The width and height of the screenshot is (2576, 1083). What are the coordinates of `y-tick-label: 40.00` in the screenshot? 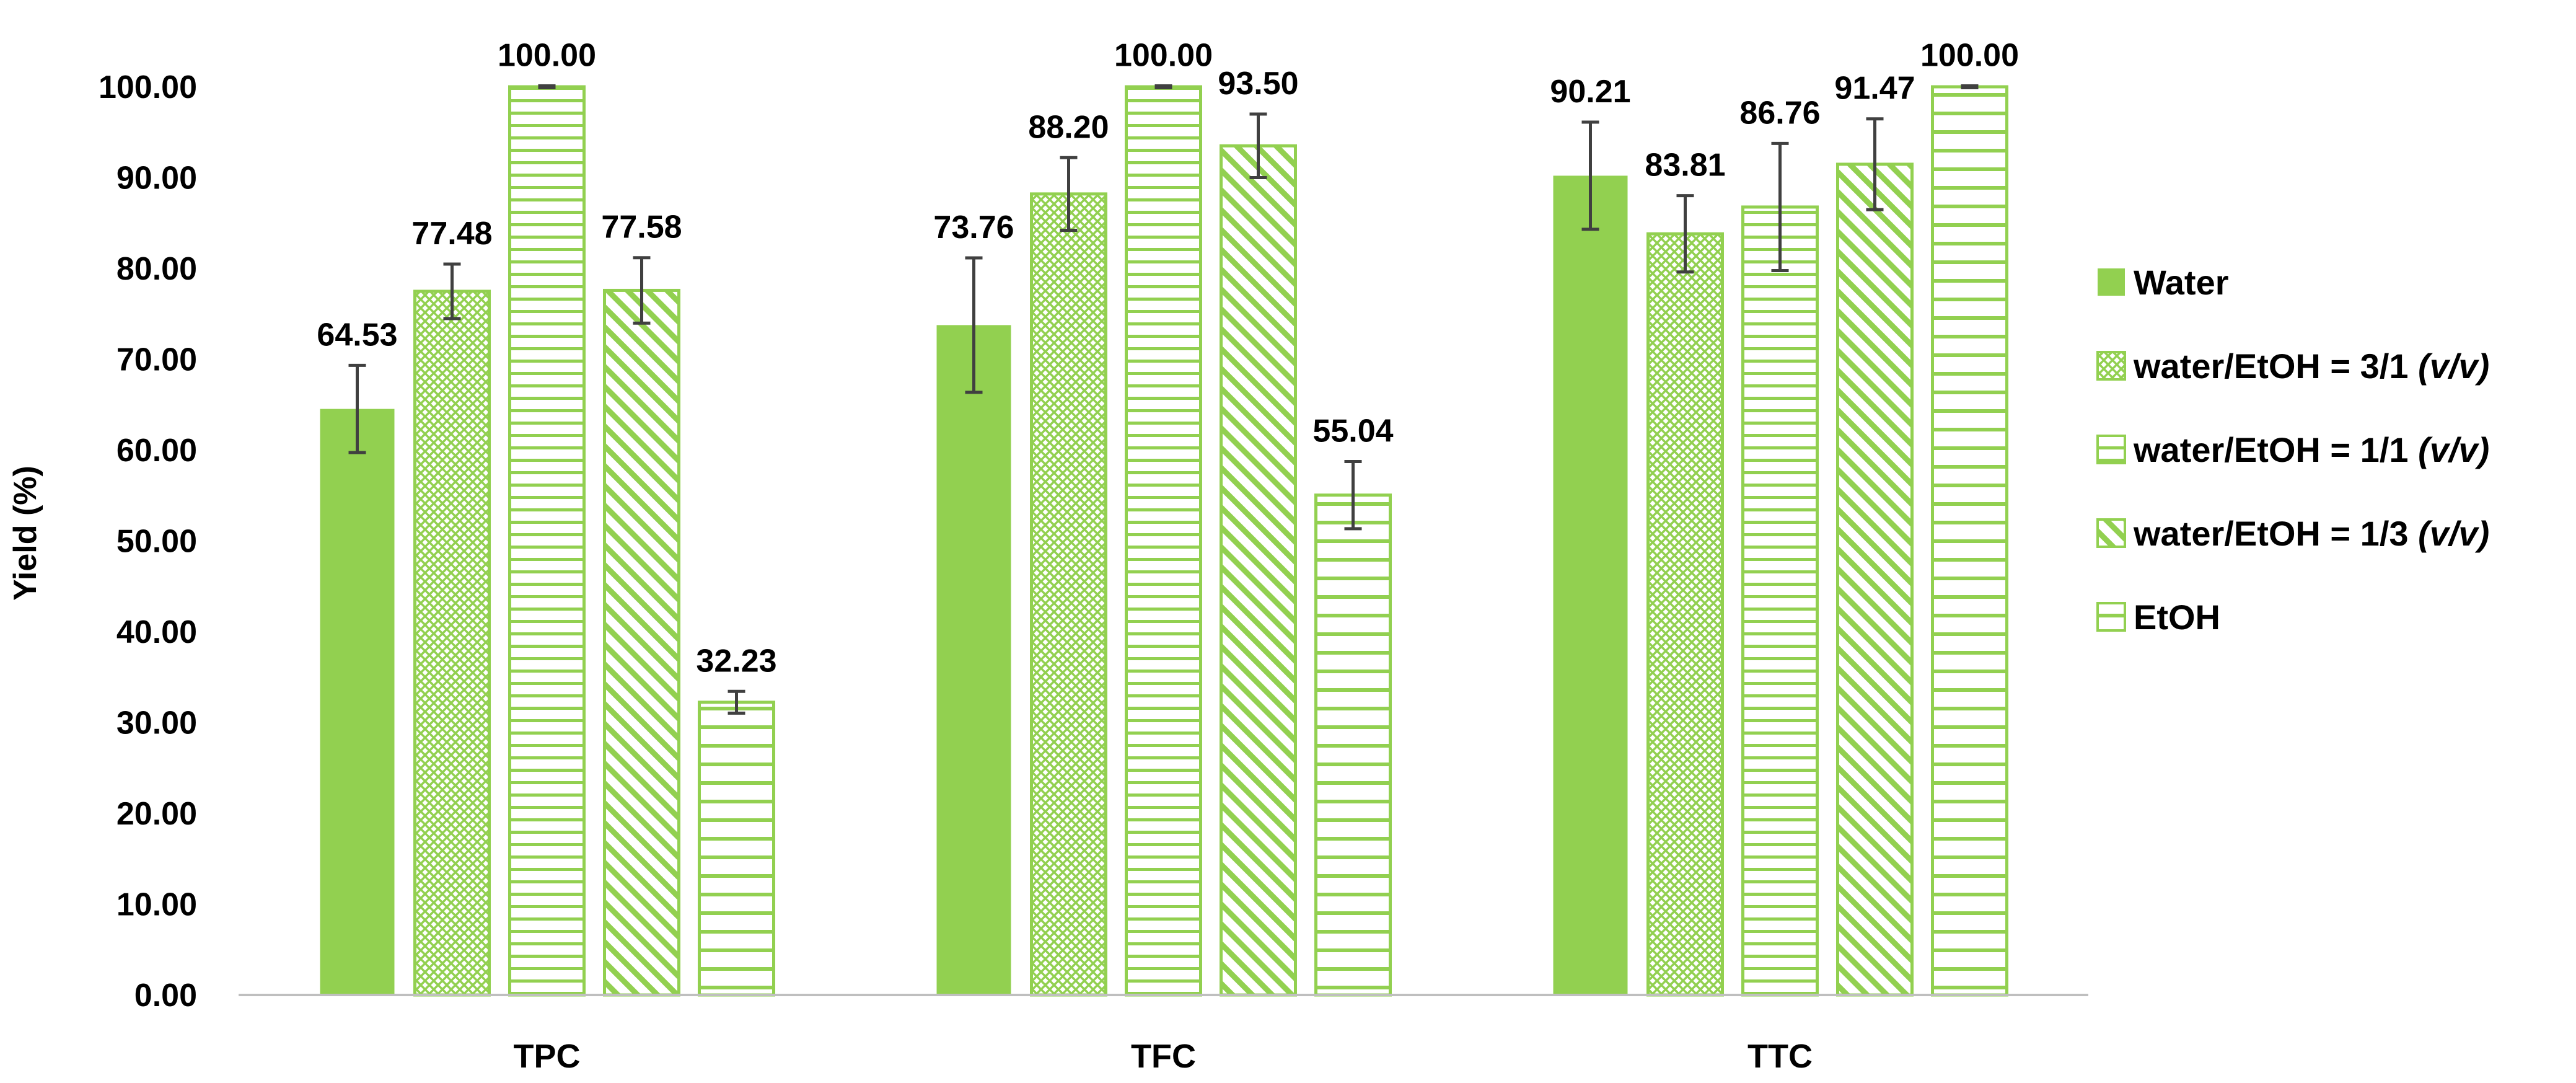 It's located at (157, 632).